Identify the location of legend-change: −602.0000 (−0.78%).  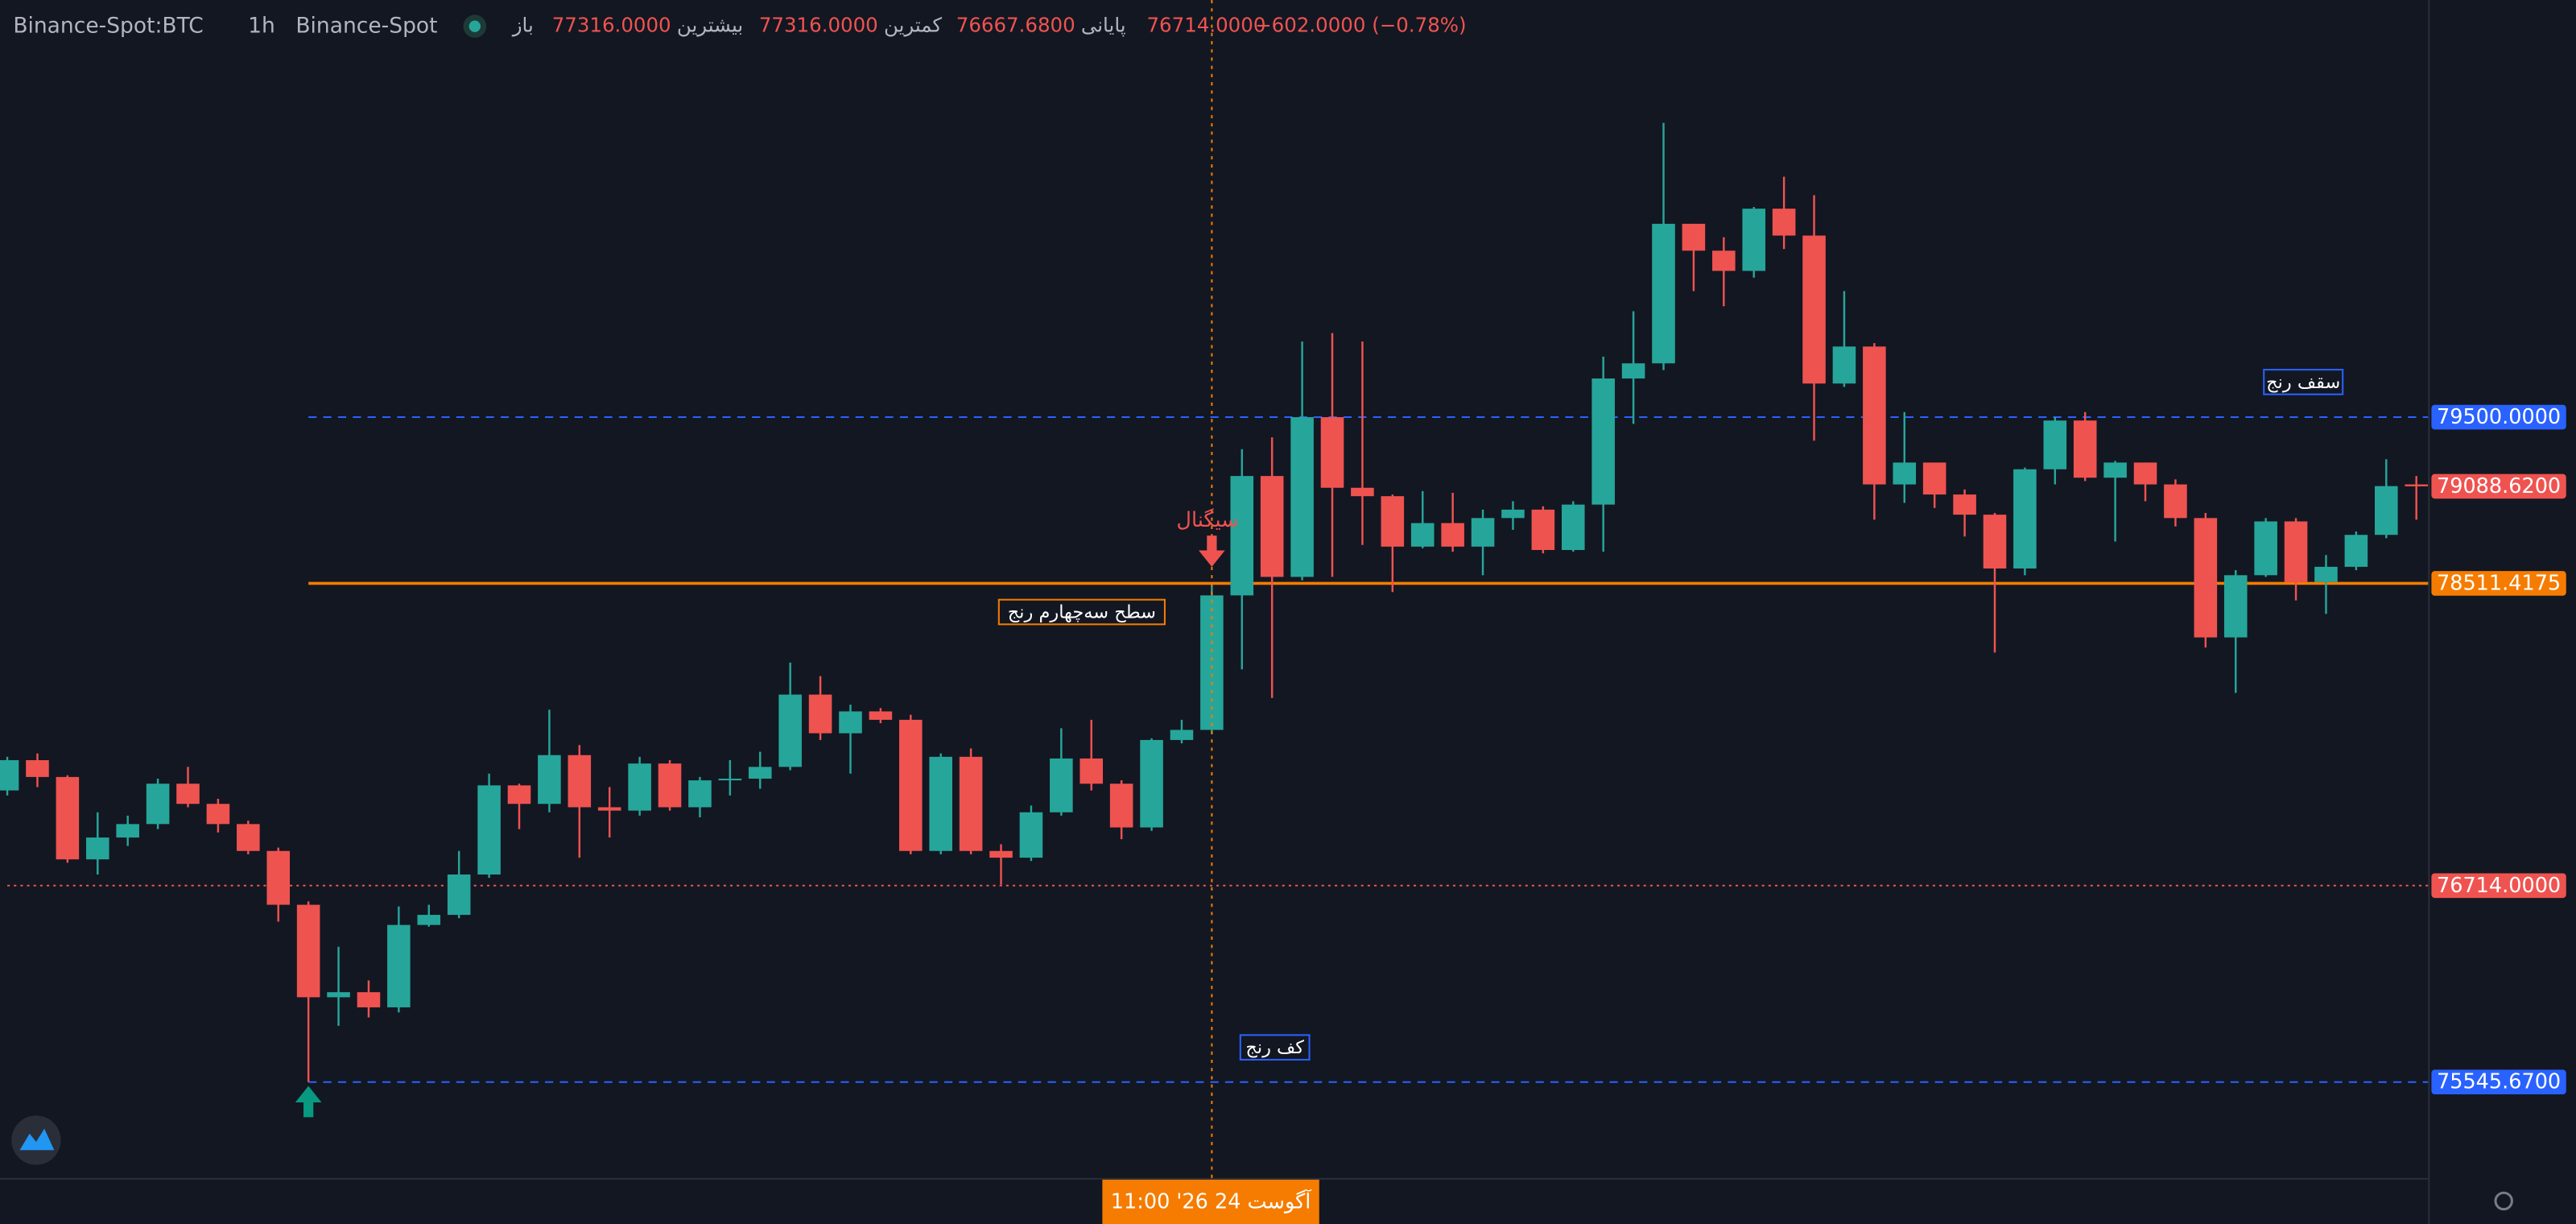
(1360, 25).